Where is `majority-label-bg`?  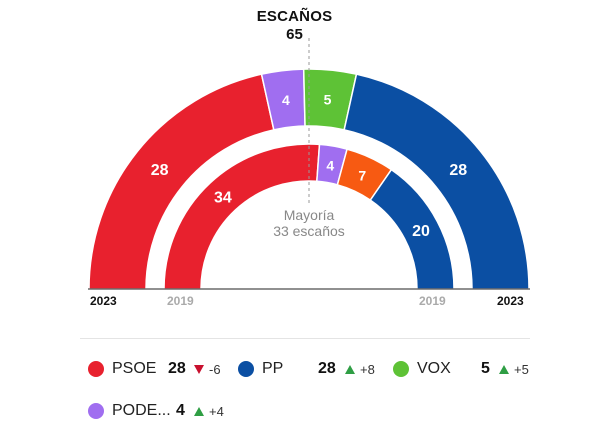
majority-label-bg is located at coordinates (309, 223).